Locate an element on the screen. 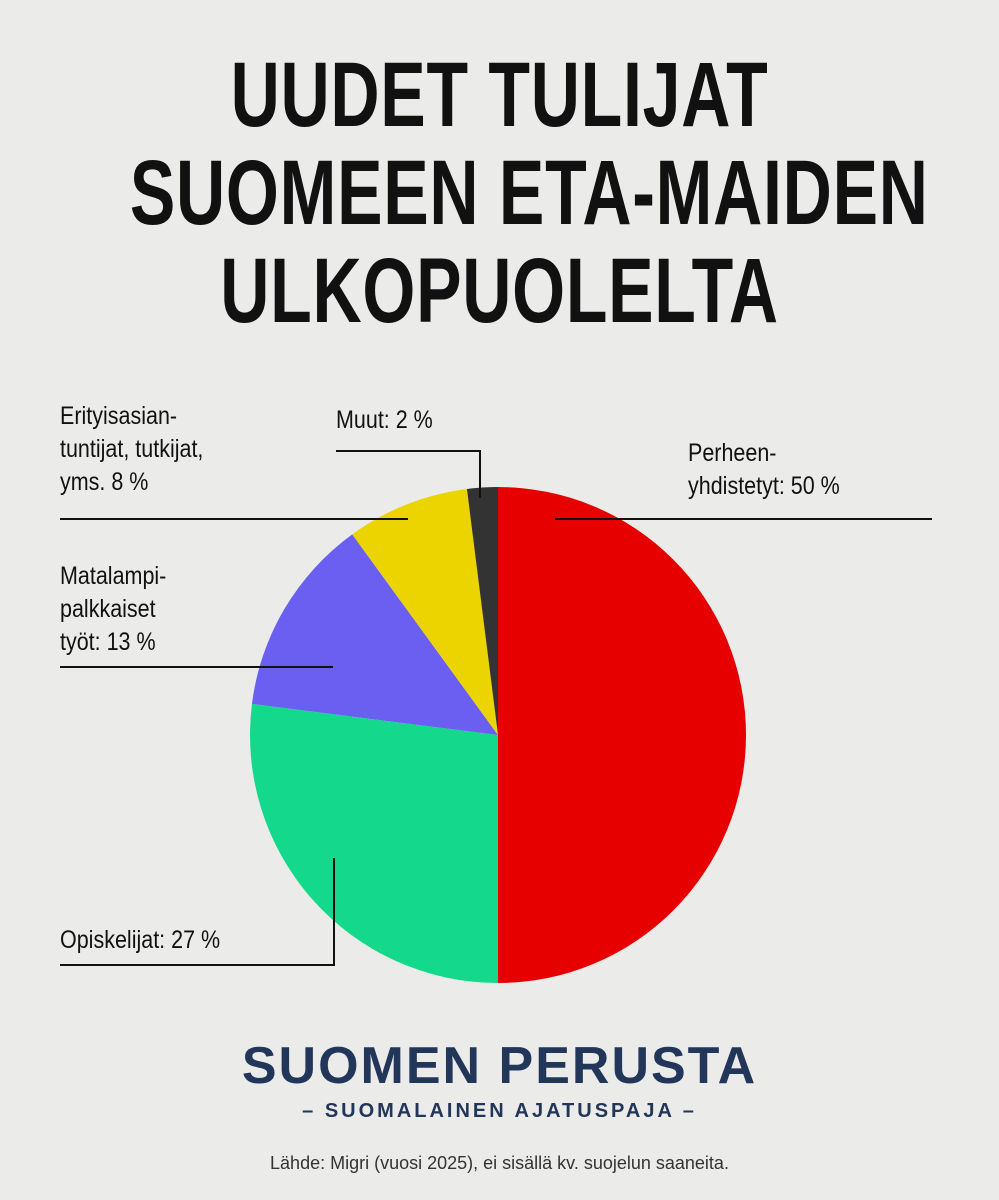 Image resolution: width=999 pixels, height=1200 pixels. slice-label-line: Matalampi- is located at coordinates (113, 576).